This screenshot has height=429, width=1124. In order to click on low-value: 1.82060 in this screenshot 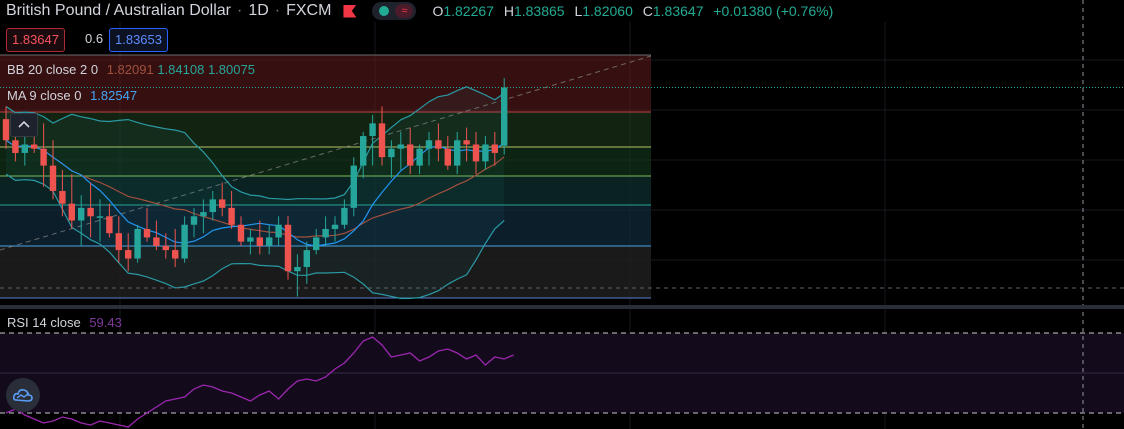, I will do `click(607, 11)`.